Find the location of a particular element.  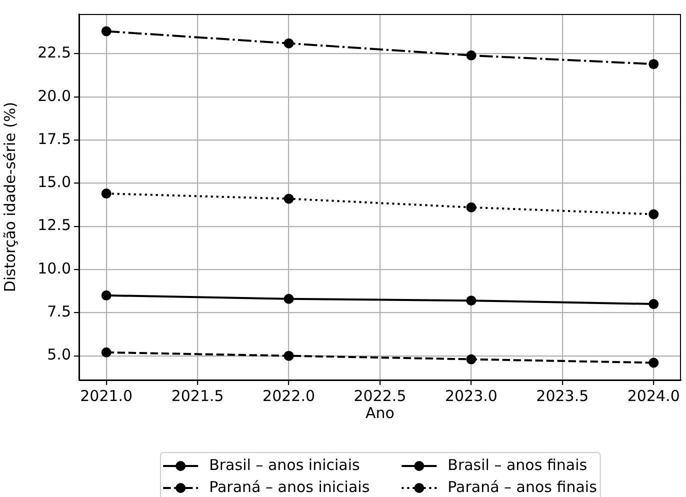

y-tick-label: 5.0 is located at coordinates (59, 355).